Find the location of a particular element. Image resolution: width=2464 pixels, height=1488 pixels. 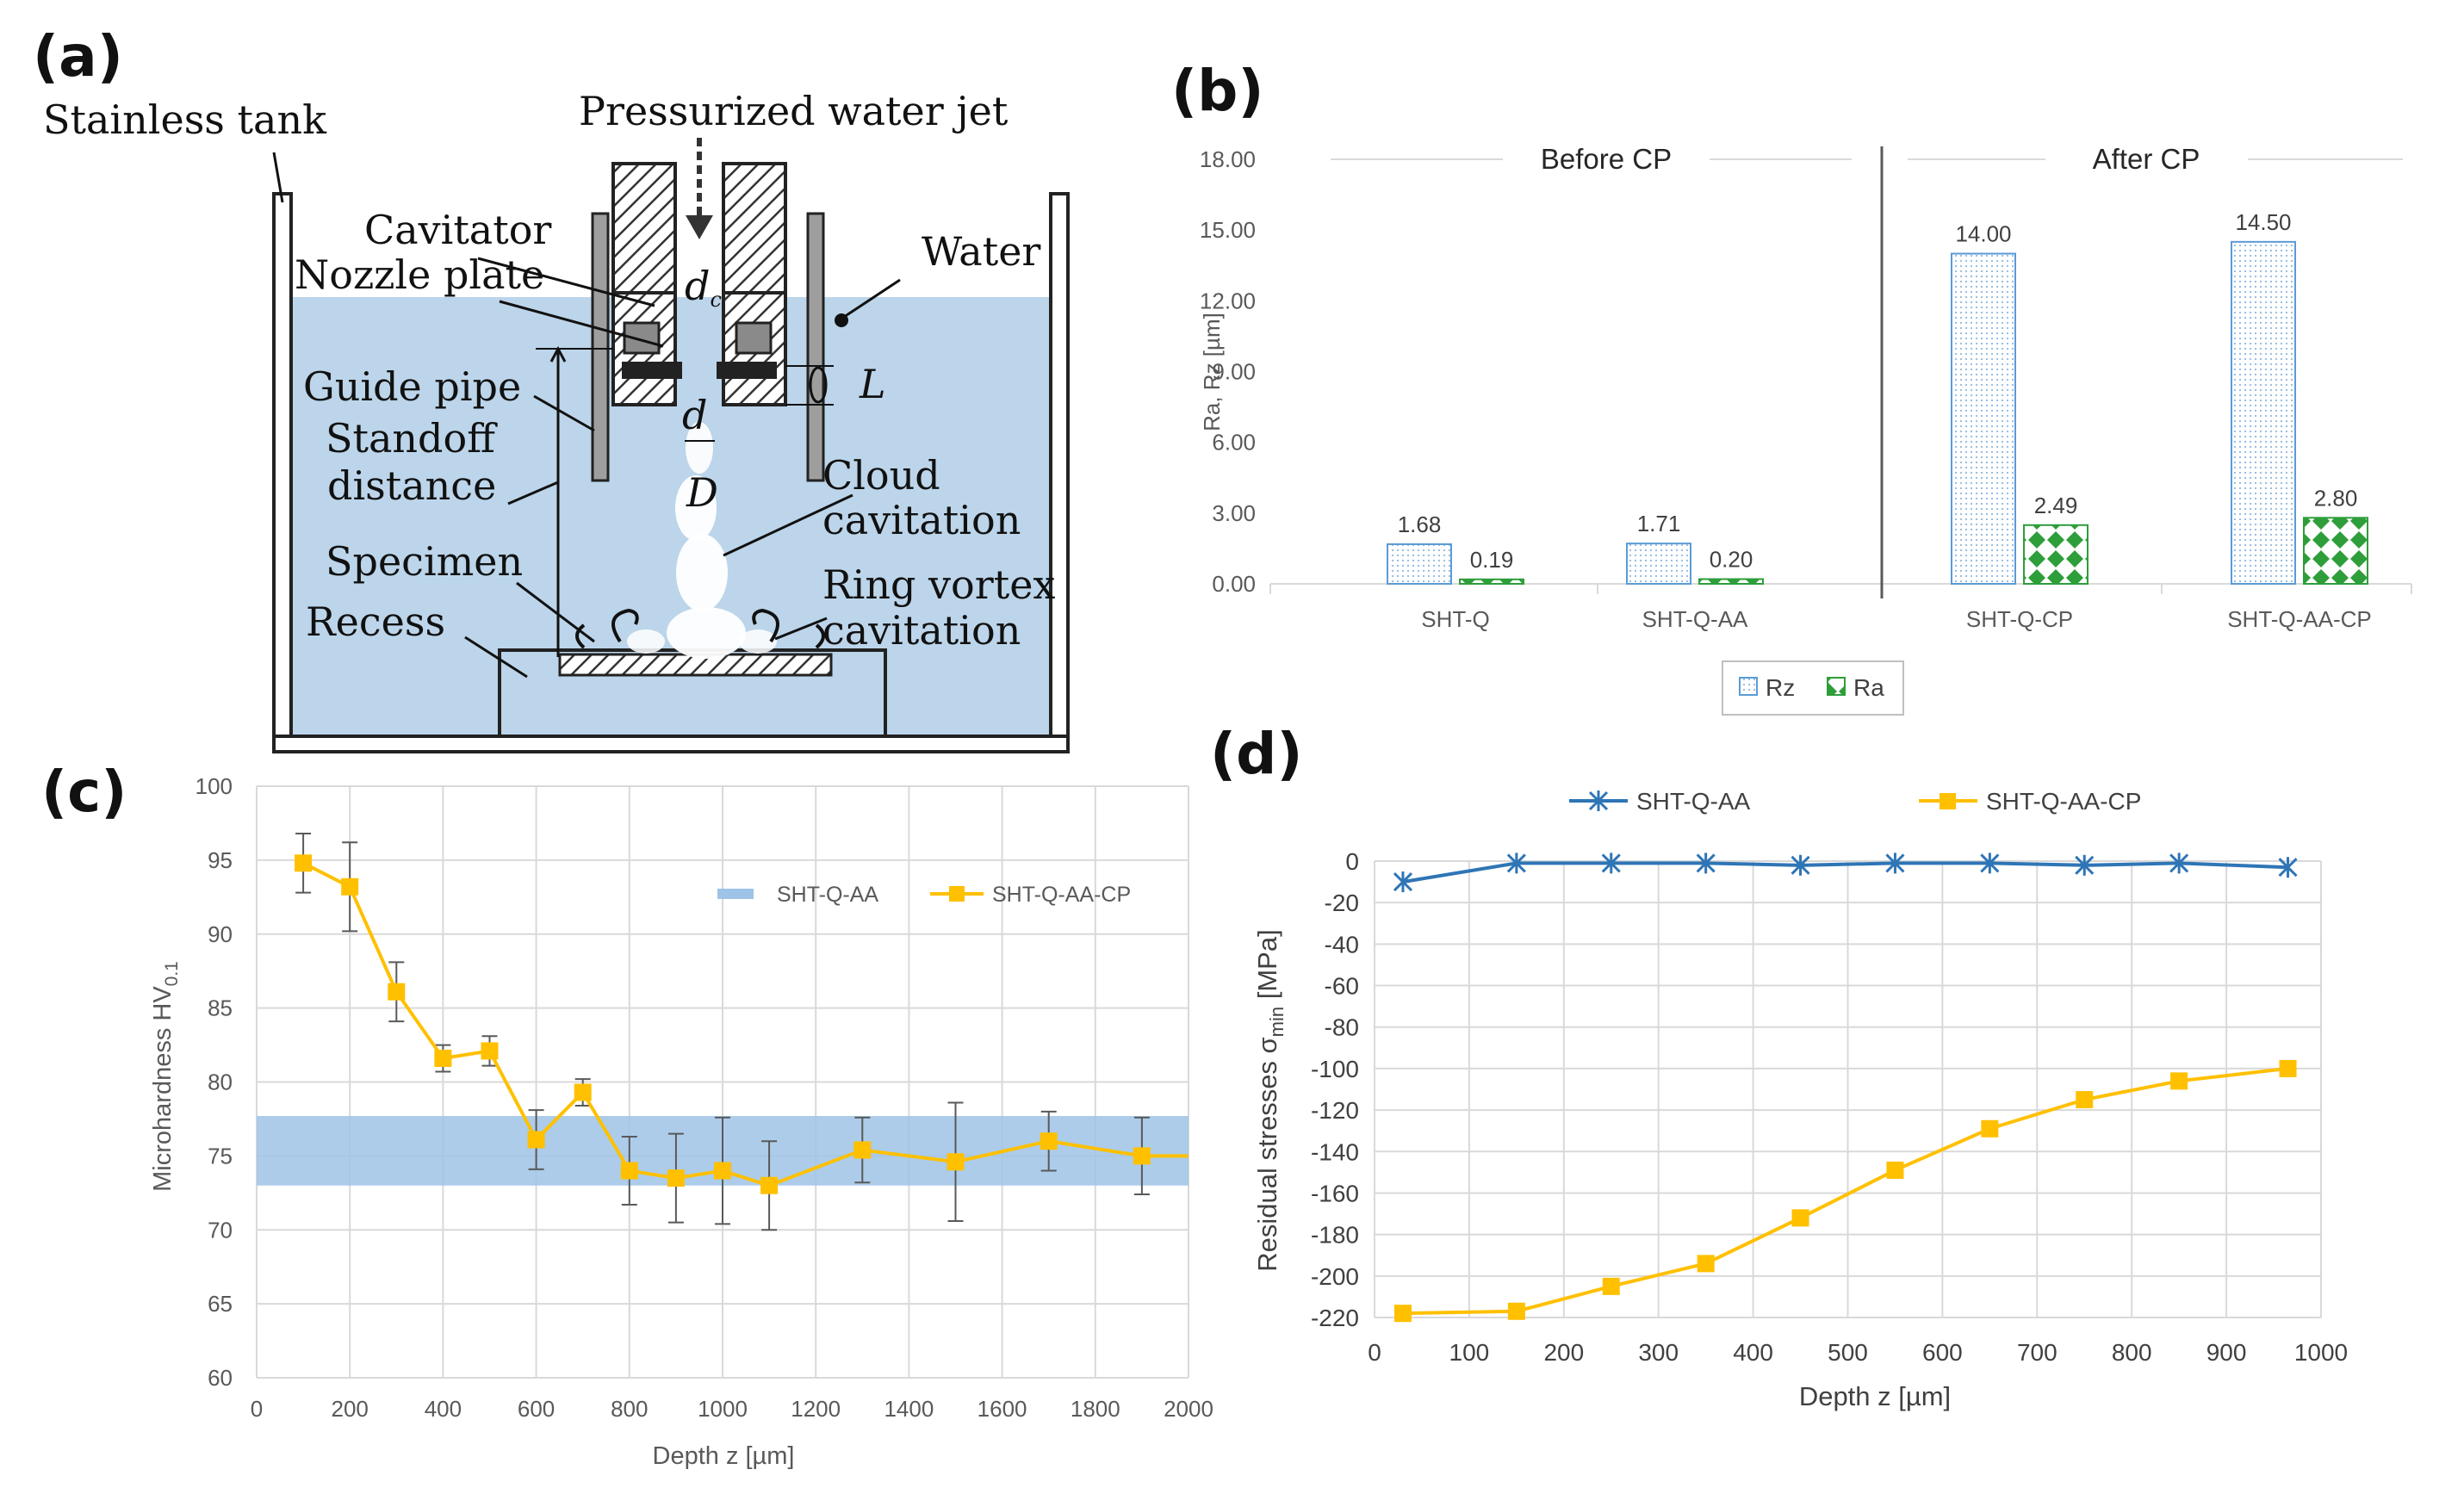

symbol-L: L is located at coordinates (872, 384).